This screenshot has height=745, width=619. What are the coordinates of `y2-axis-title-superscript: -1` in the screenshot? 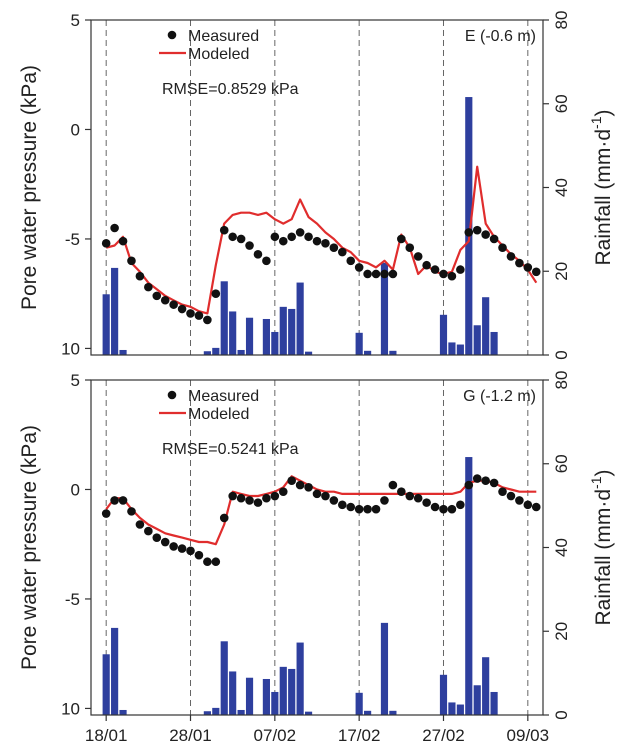 It's located at (596, 122).